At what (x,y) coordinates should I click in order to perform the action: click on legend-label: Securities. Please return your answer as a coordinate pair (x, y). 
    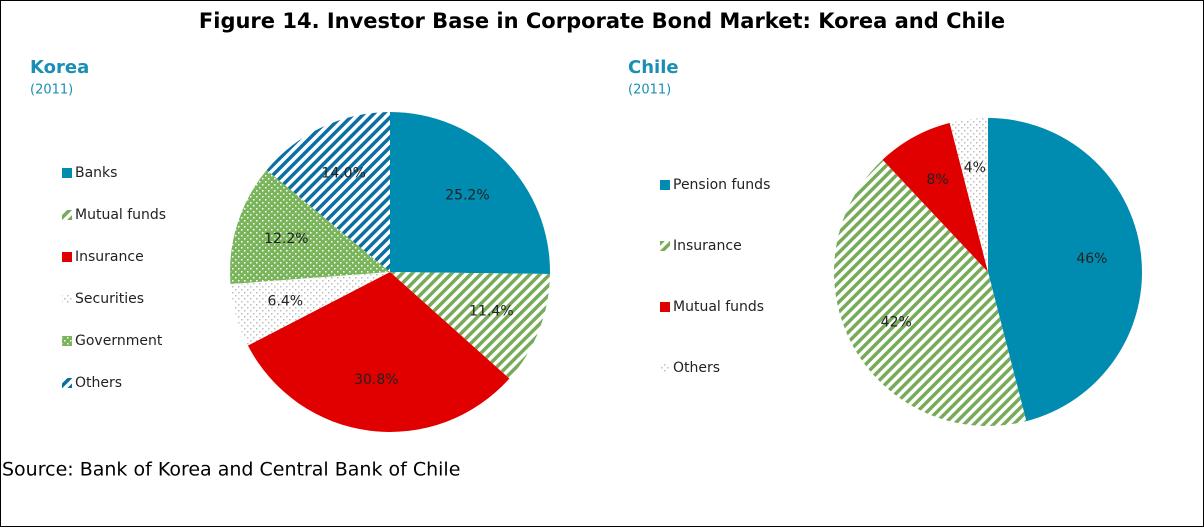
    Looking at the image, I should click on (109, 299).